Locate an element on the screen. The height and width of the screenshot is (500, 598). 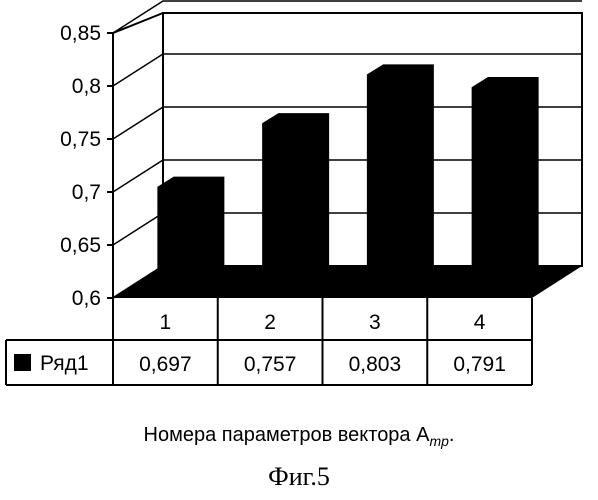
y-tick-label: 0,75 is located at coordinates (80, 139).